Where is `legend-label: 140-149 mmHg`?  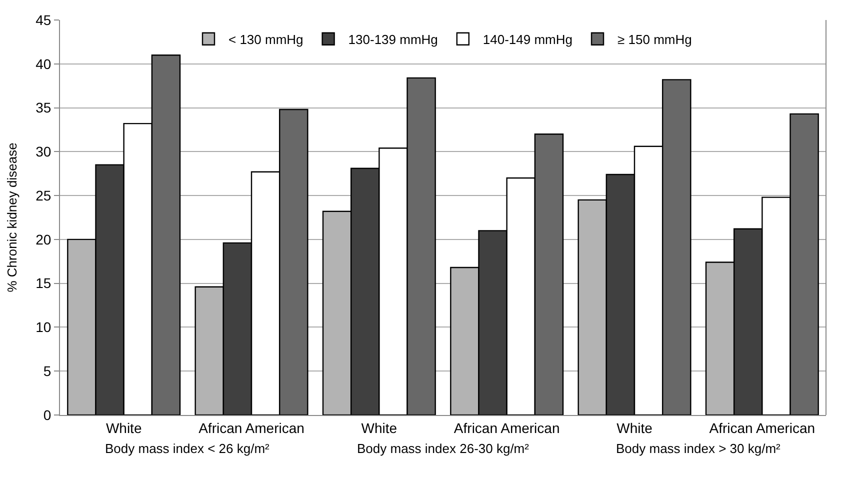
legend-label: 140-149 mmHg is located at coordinates (527, 39).